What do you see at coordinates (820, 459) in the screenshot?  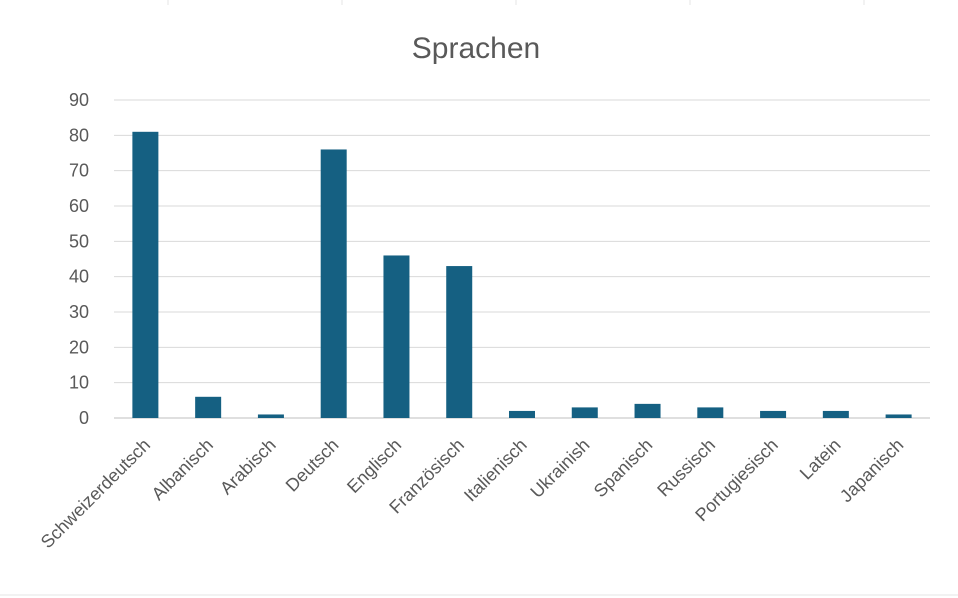 I see `x-tick-label: Latein` at bounding box center [820, 459].